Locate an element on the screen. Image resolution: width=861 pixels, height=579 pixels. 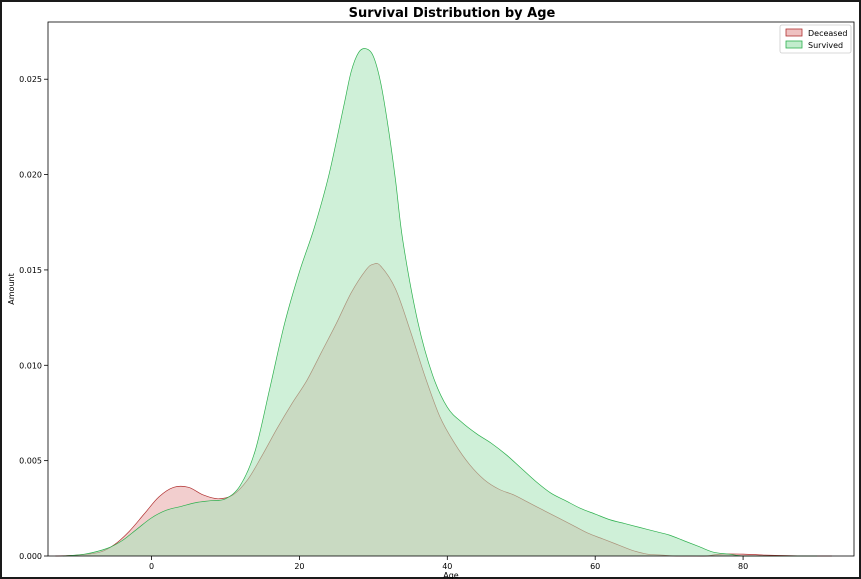
chart-title: Survival Distribution by Age is located at coordinates (452, 13).